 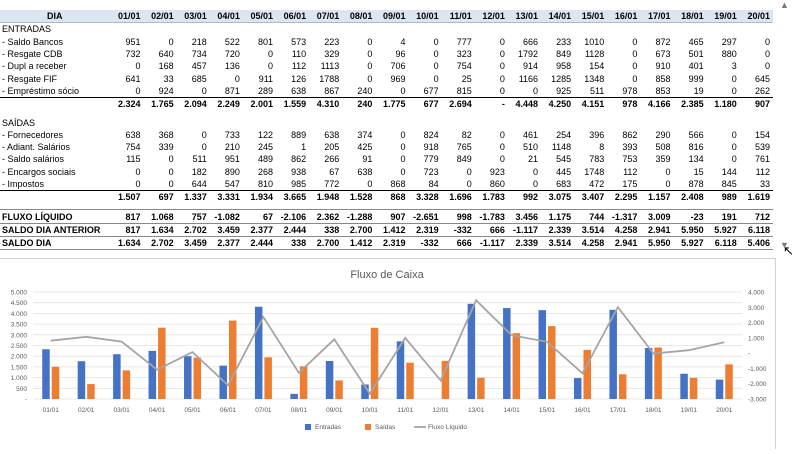 What do you see at coordinates (332, 147) in the screenshot?
I see `cell-value: 205` at bounding box center [332, 147].